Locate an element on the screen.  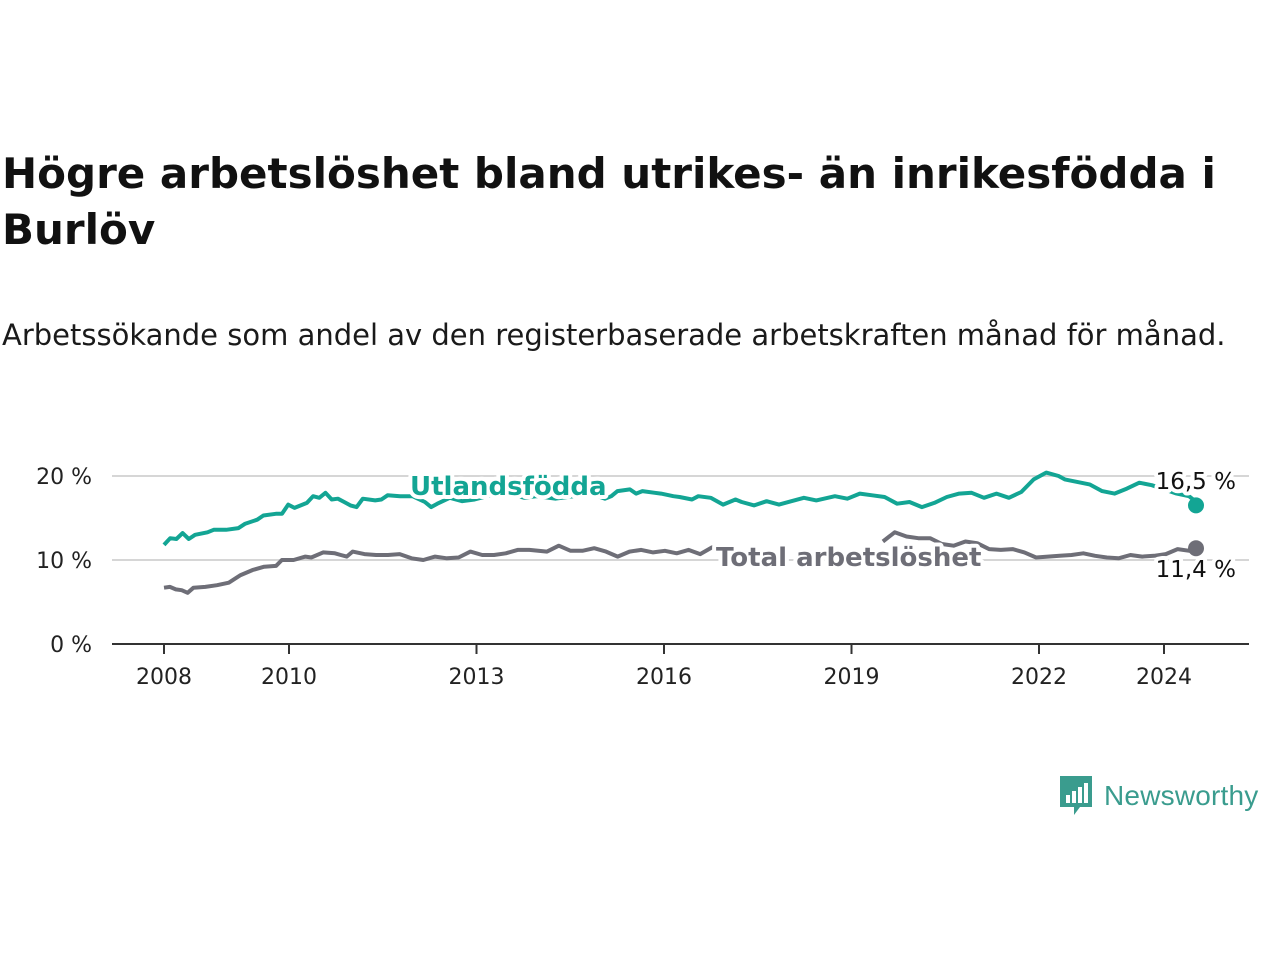
x-tick-label: 2022 is located at coordinates (1039, 677).